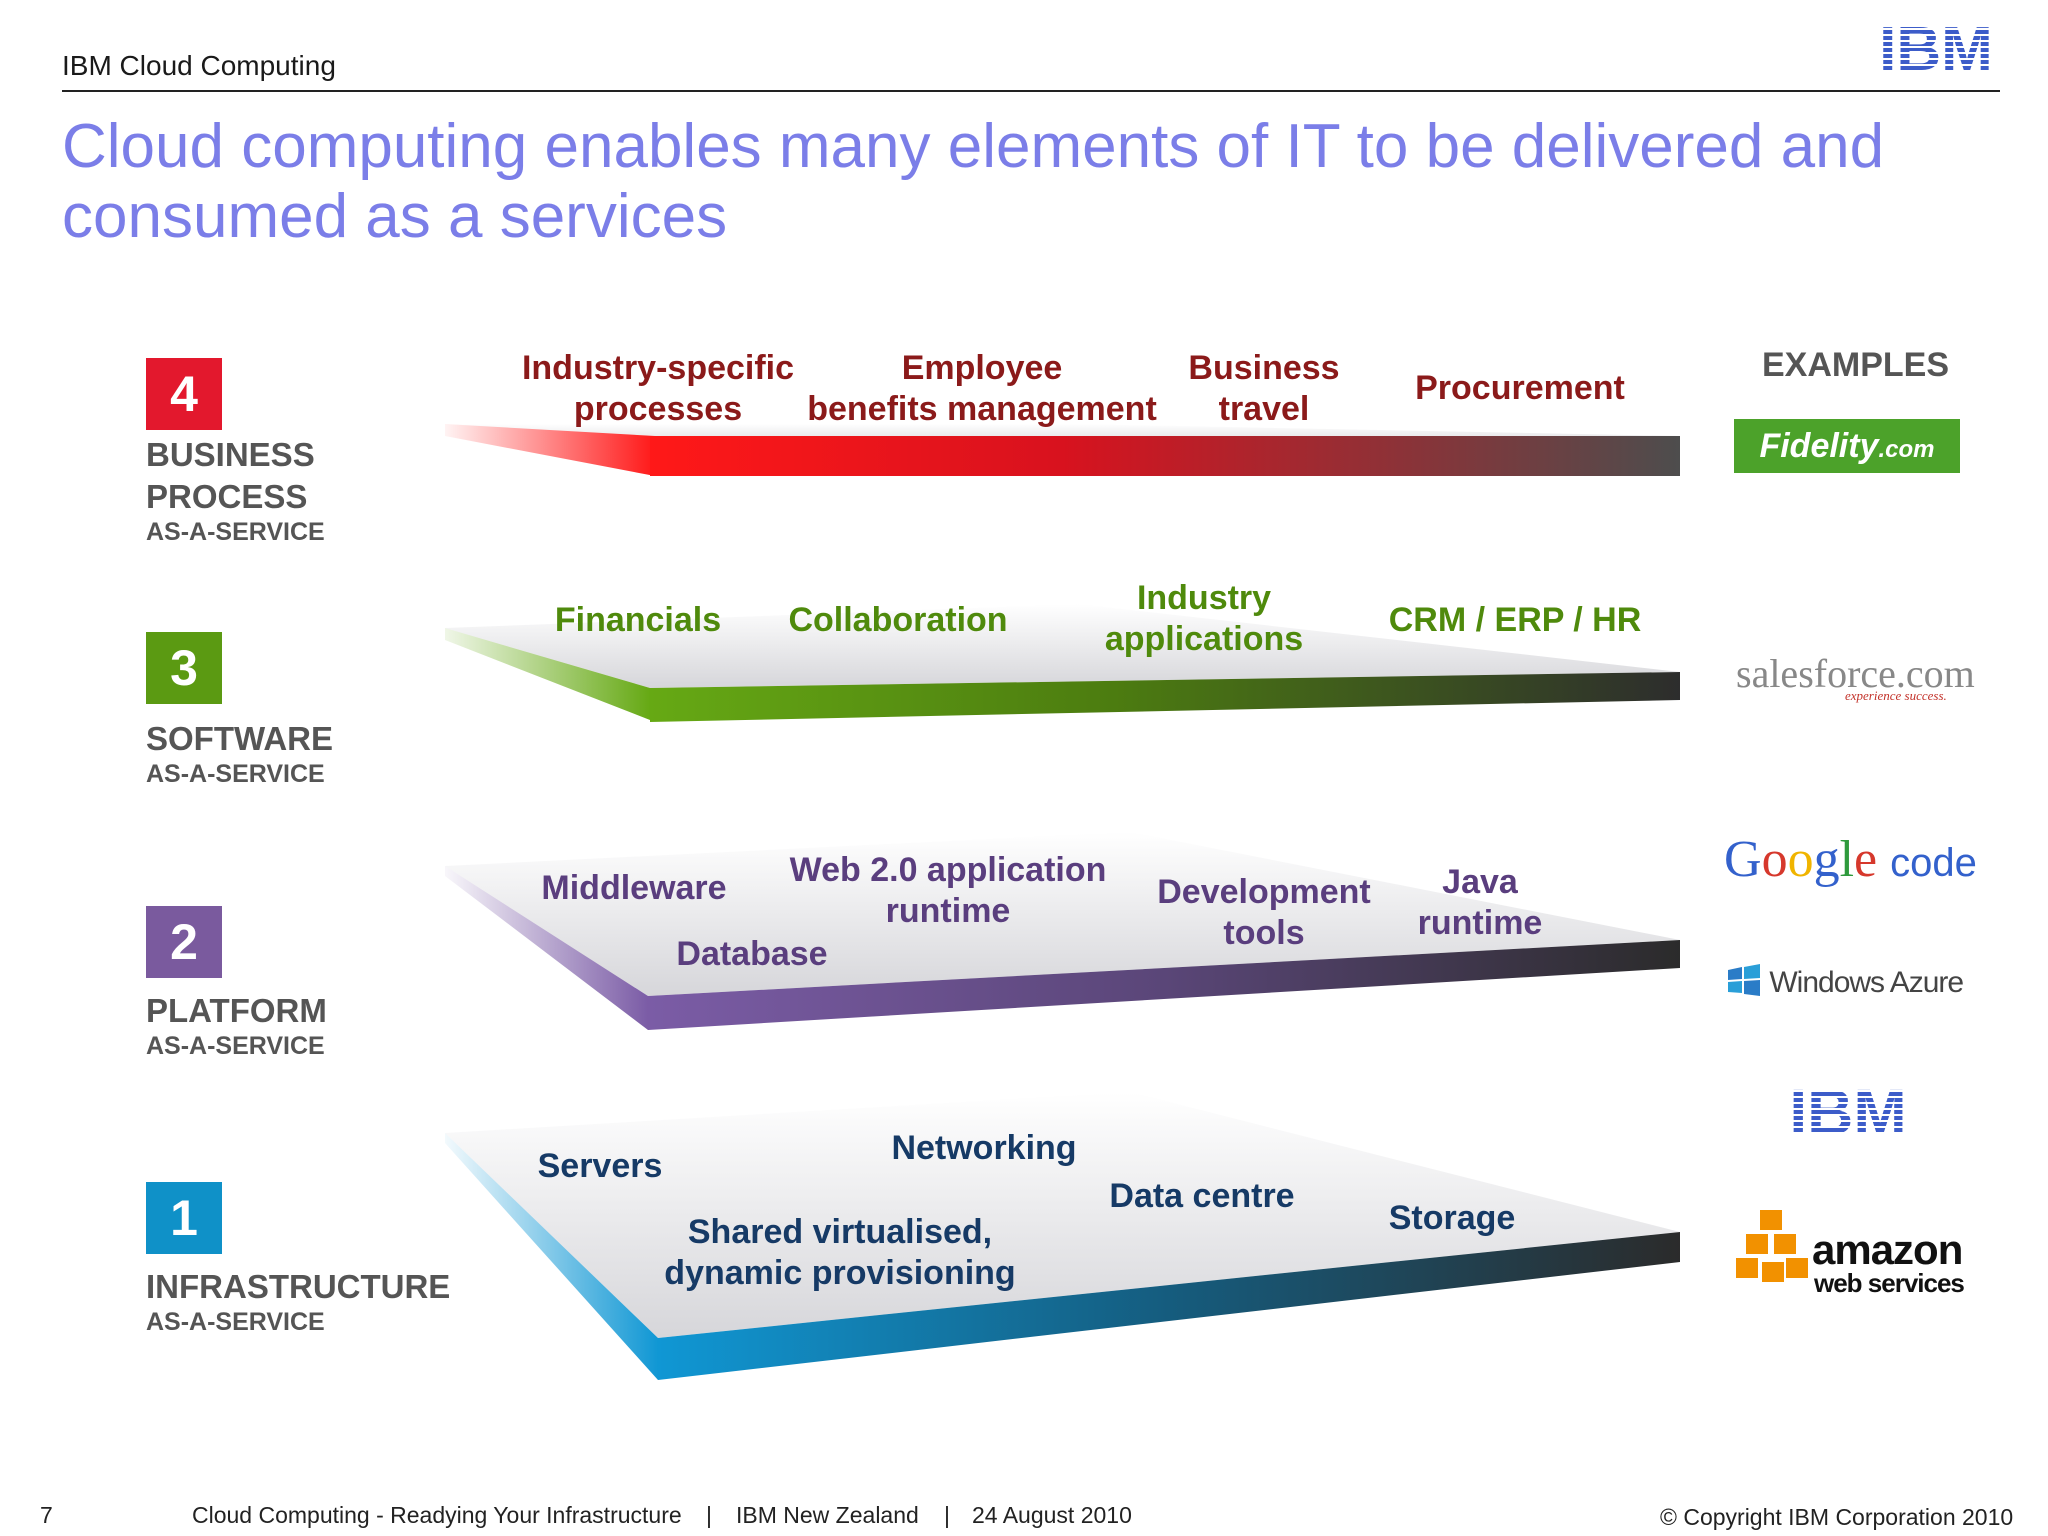  I want to click on layer-3-badge: 3, so click(184, 668).